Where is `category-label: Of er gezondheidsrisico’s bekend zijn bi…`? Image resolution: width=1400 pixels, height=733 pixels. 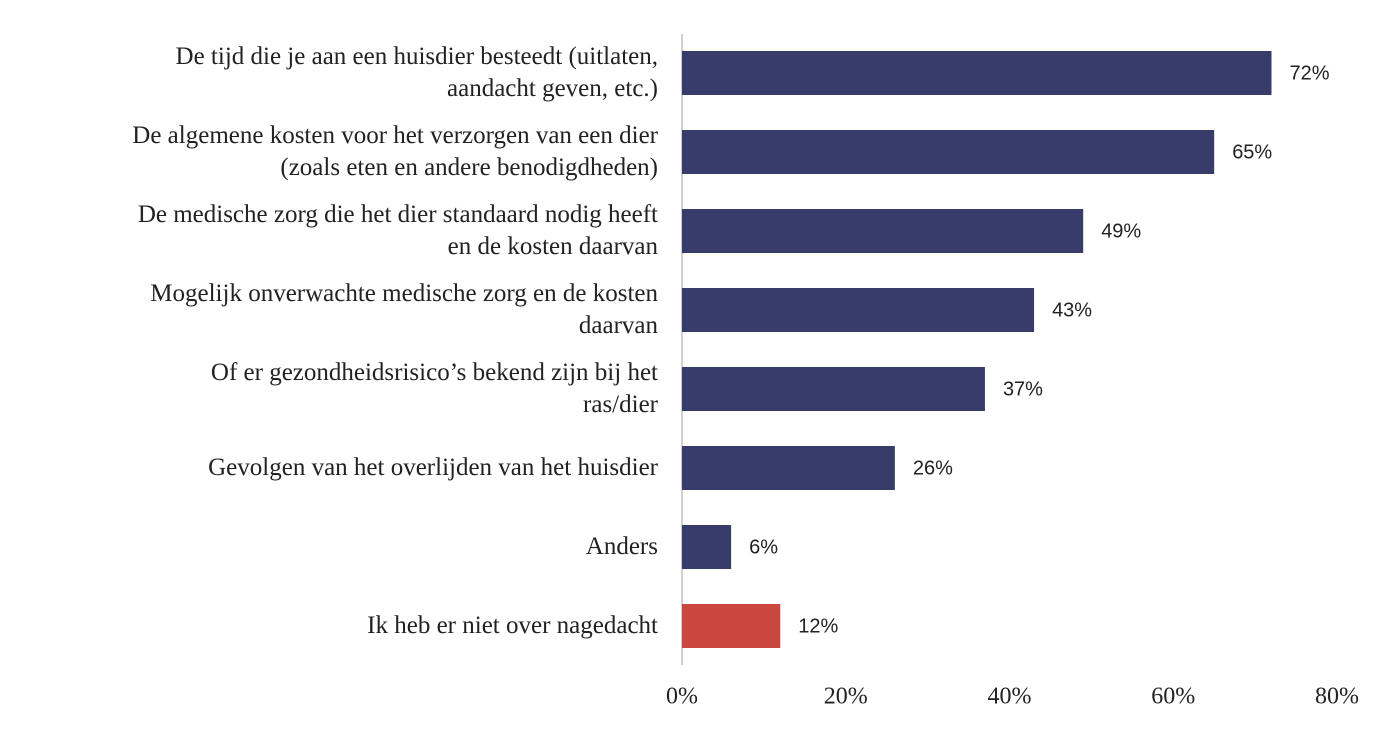
category-label: Of er gezondheidsrisico’s bekend zijn bi… is located at coordinates (434, 388).